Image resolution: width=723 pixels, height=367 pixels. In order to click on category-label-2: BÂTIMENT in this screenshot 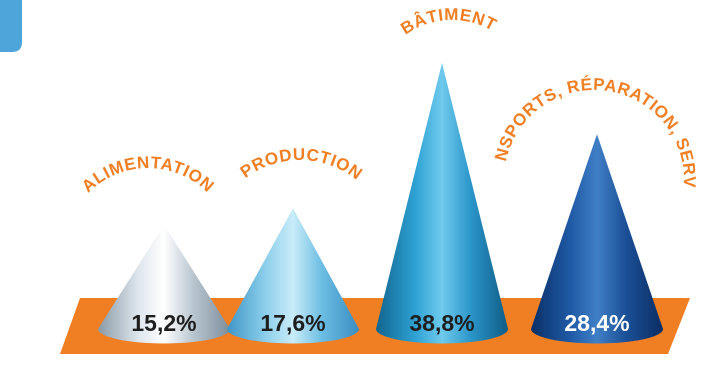, I will do `click(448, 21)`.